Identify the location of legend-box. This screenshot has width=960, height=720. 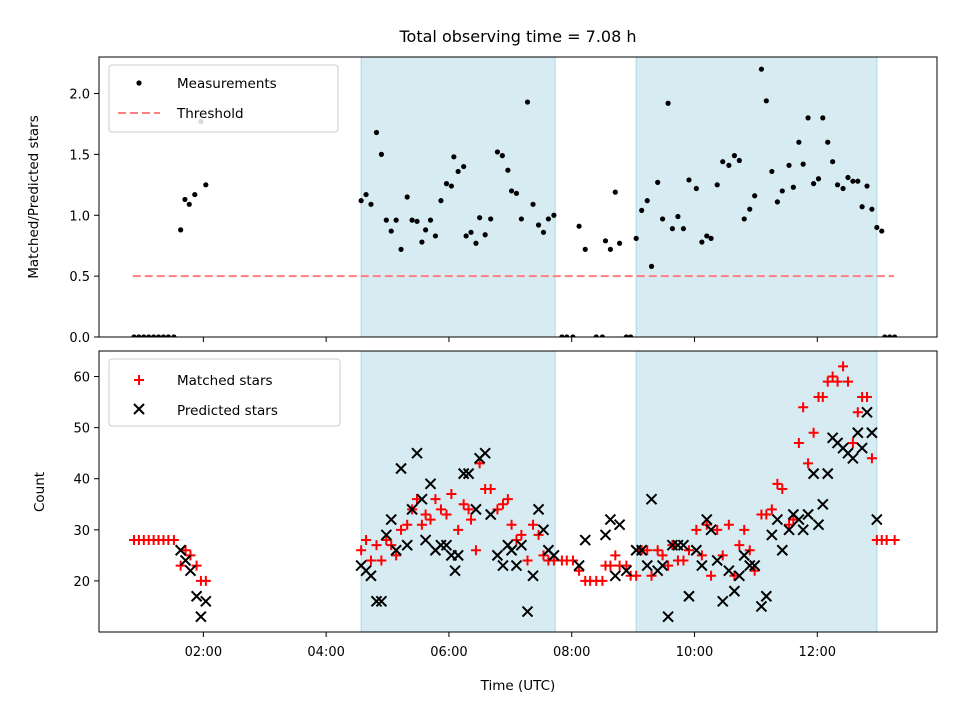
(223, 98).